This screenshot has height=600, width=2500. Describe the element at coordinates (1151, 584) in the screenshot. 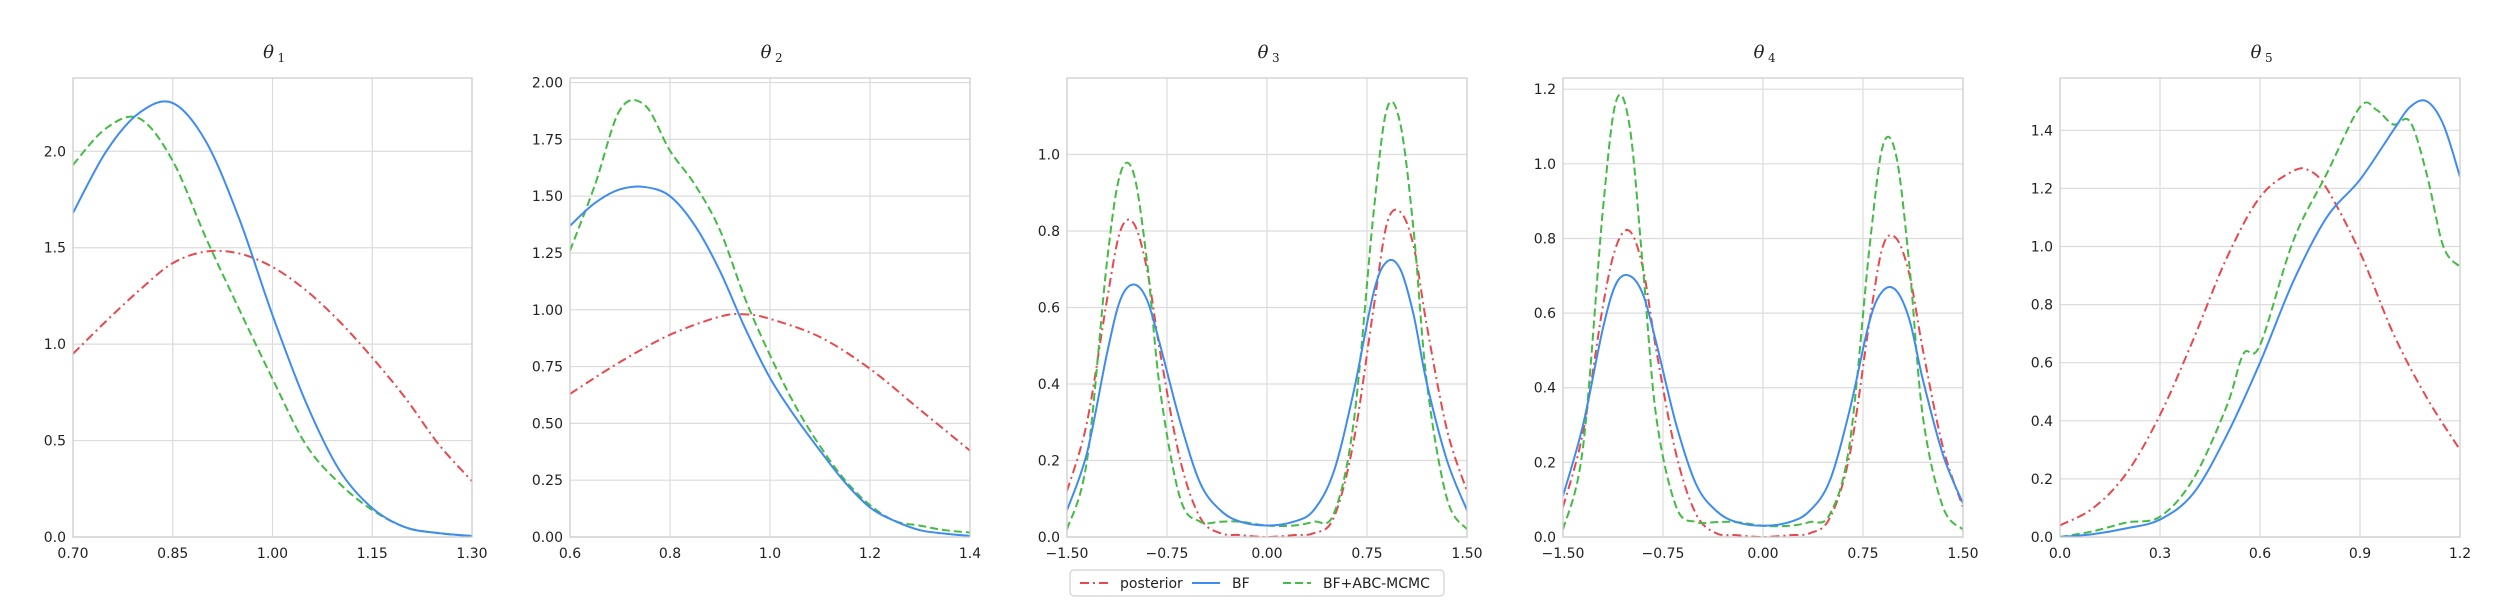

I see `legend-label: posterior` at that location.